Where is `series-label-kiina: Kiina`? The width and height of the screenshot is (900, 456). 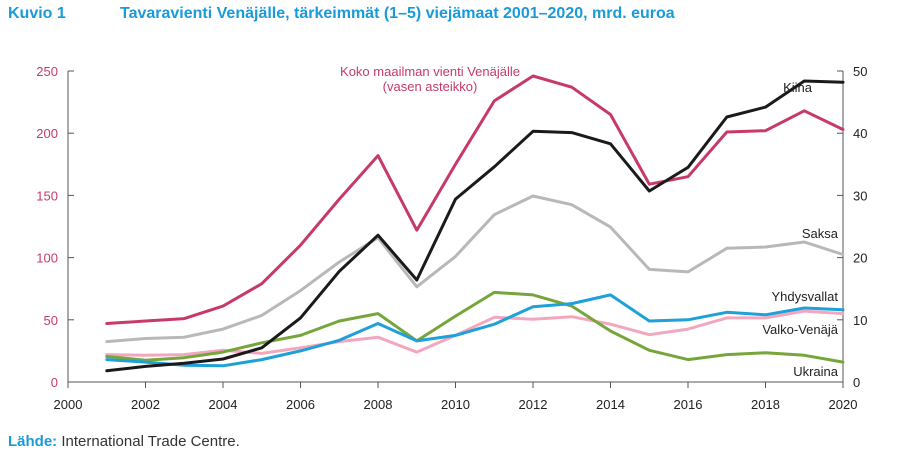
series-label-kiina: Kiina is located at coordinates (798, 87).